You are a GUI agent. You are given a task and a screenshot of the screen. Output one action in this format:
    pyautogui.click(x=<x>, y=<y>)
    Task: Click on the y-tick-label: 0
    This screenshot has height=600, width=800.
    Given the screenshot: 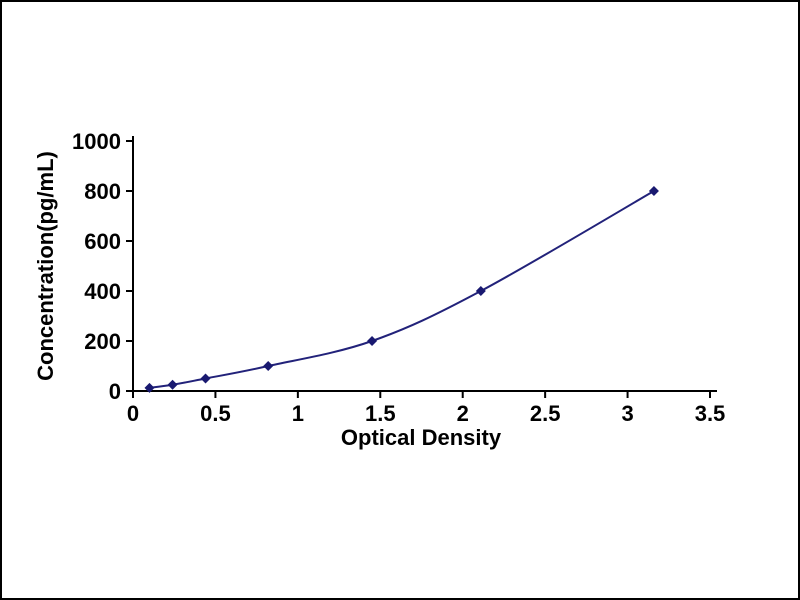 What is the action you would take?
    pyautogui.click(x=115, y=391)
    